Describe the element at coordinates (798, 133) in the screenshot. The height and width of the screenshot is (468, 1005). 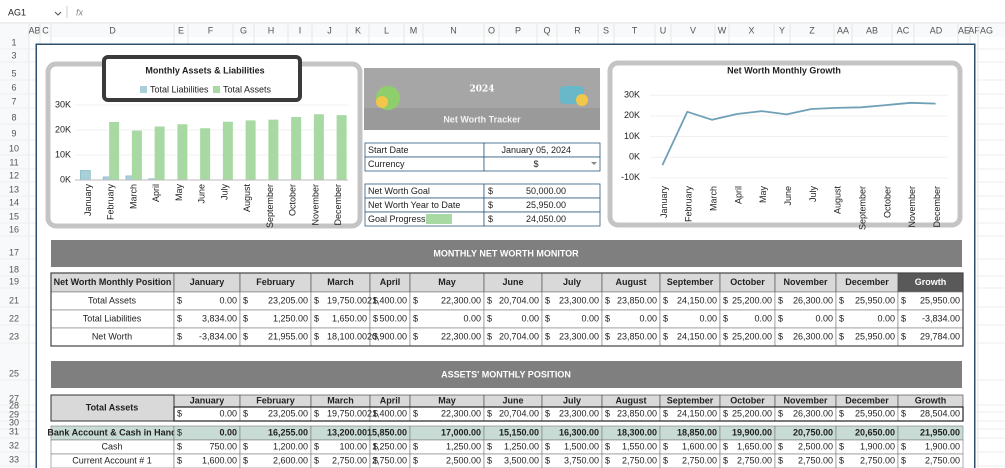
I see `net-worth-line` at that location.